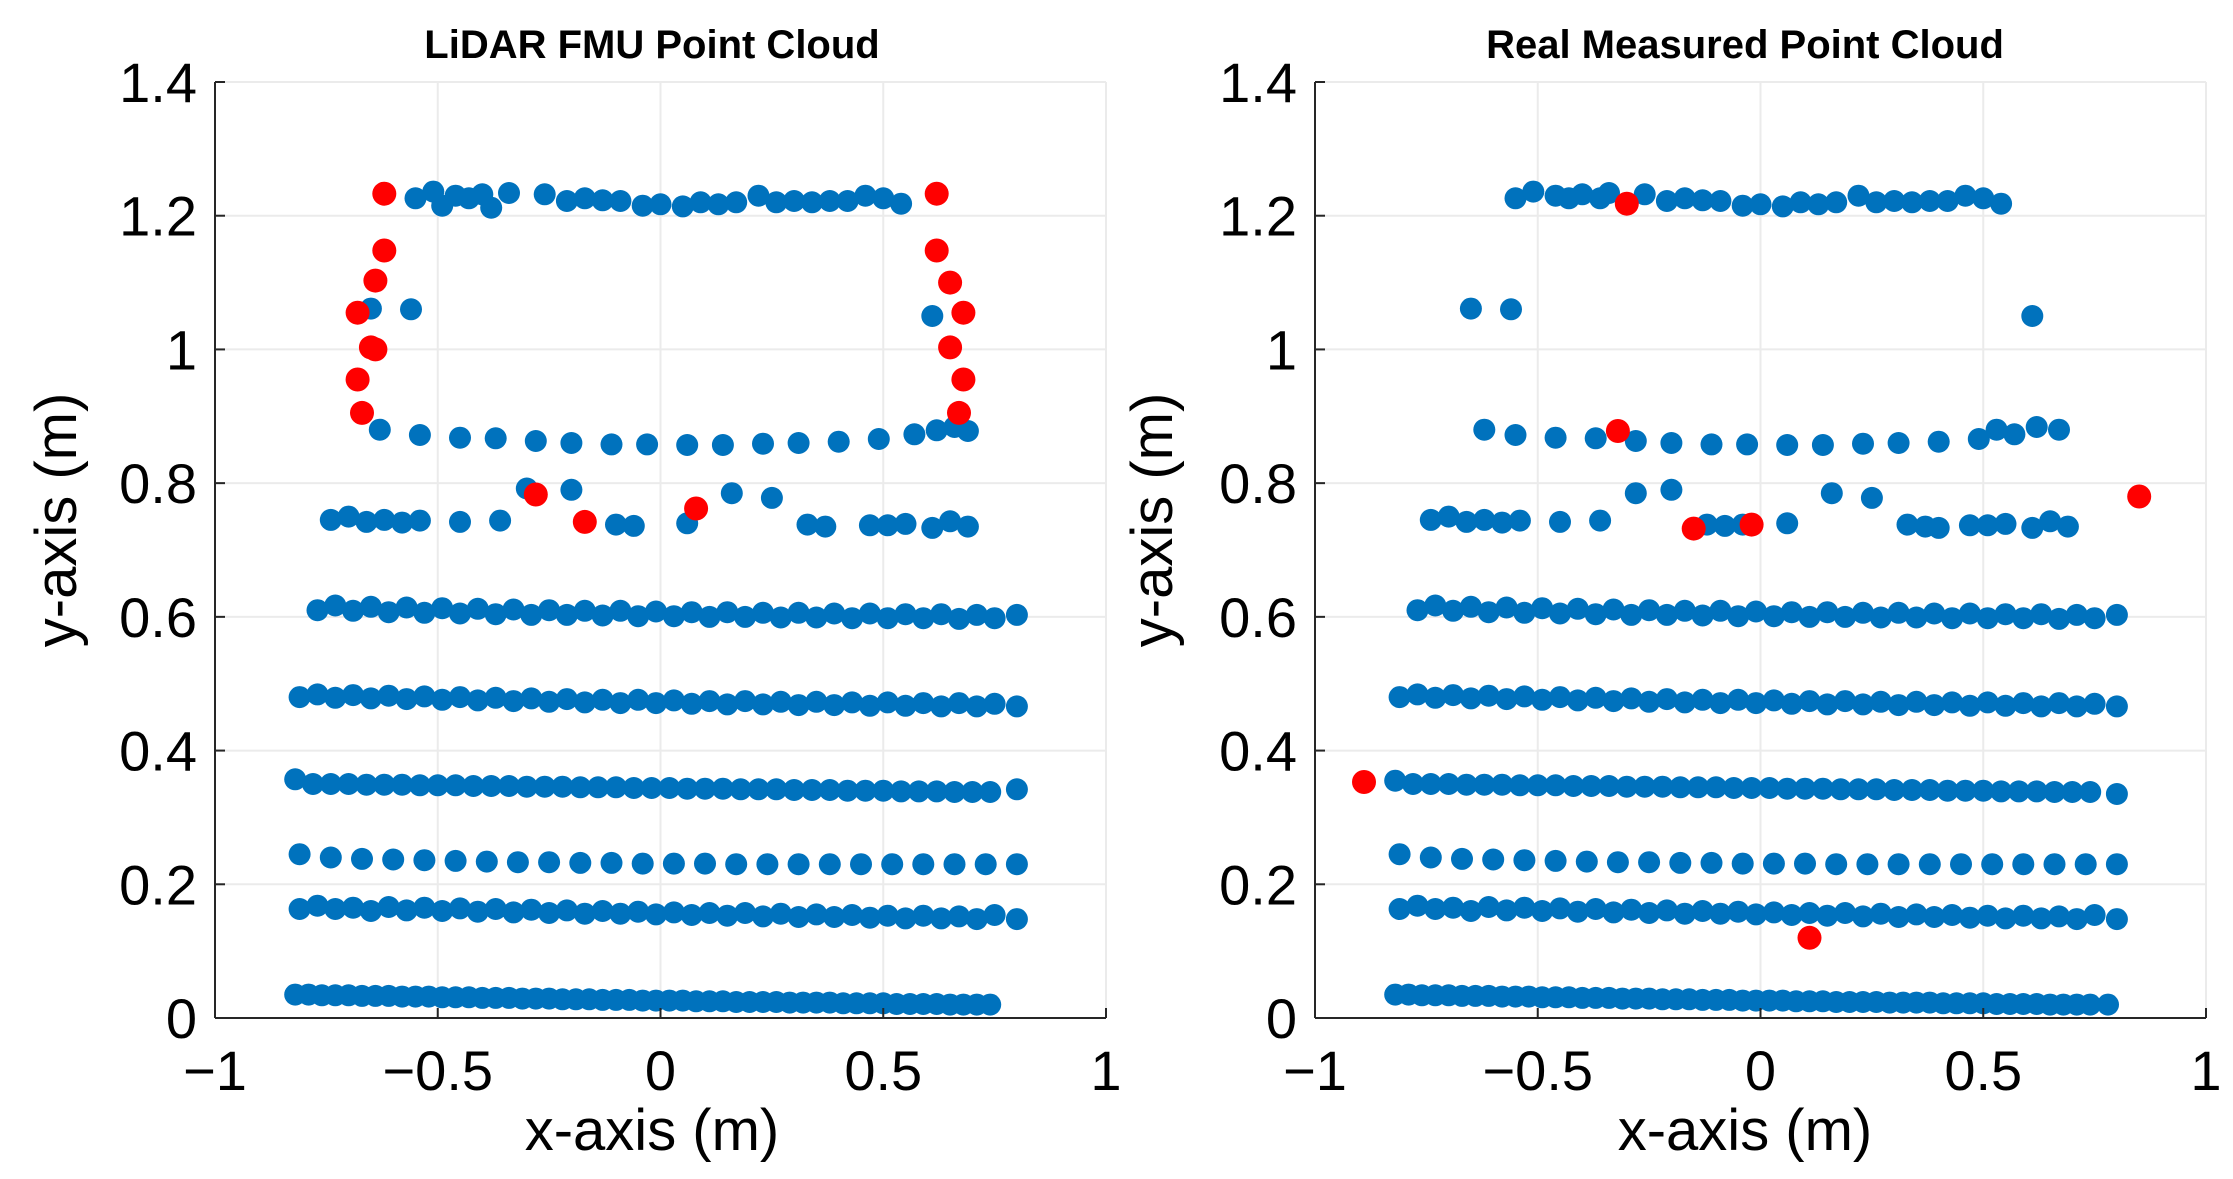 Image resolution: width=2233 pixels, height=1179 pixels. Describe the element at coordinates (158, 483) in the screenshot. I see `y-tick-label: 0.8` at that location.